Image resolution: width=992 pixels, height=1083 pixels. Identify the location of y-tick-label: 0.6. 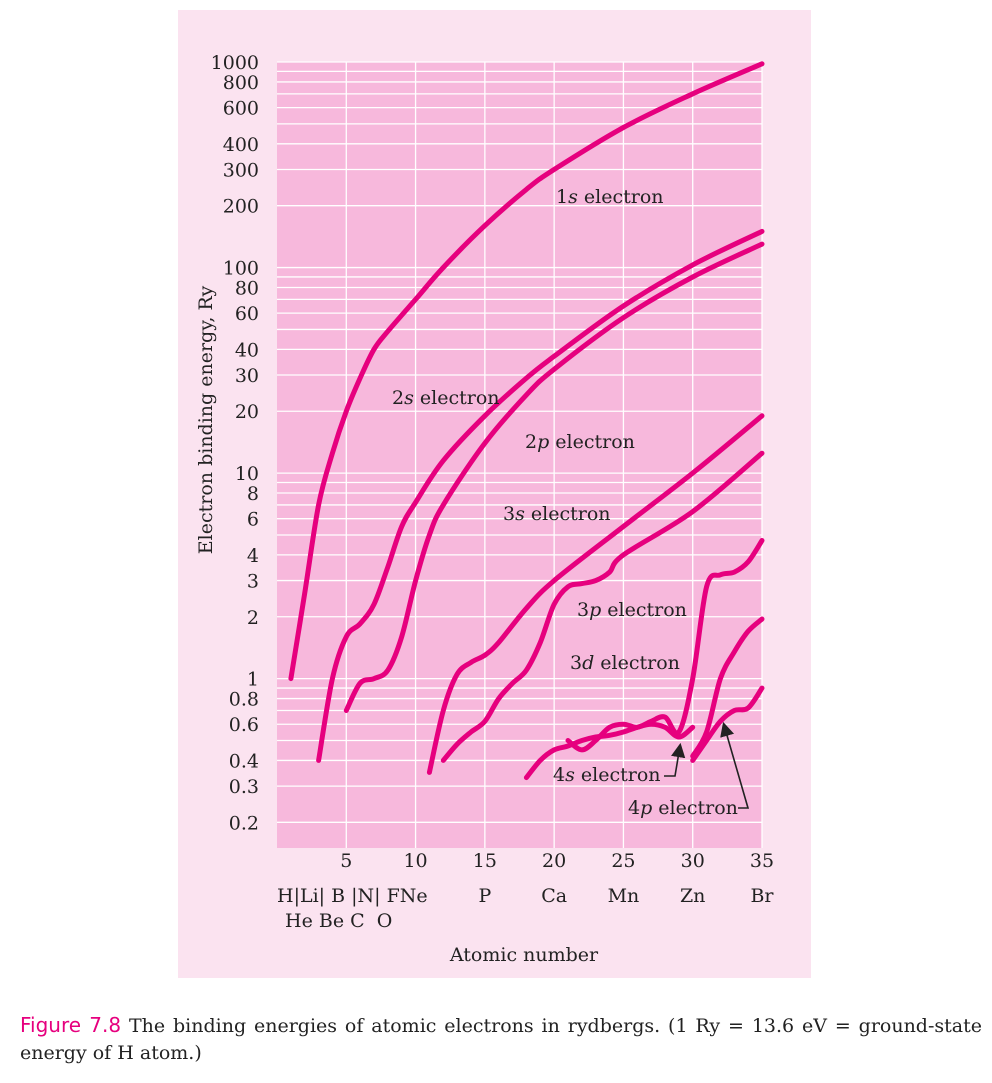
(244, 725).